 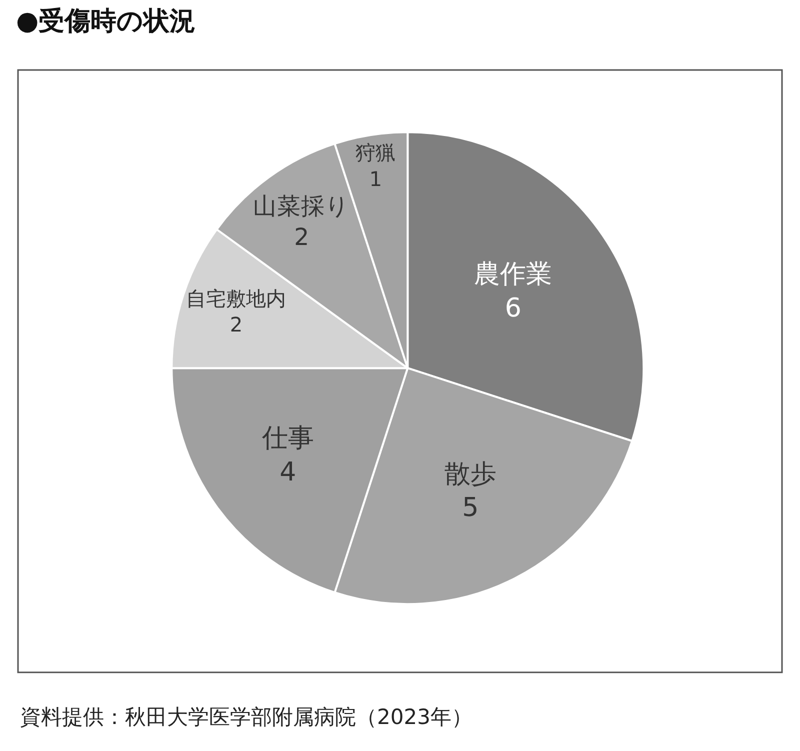 I want to click on slice-label: 山菜採り, so click(x=301, y=206).